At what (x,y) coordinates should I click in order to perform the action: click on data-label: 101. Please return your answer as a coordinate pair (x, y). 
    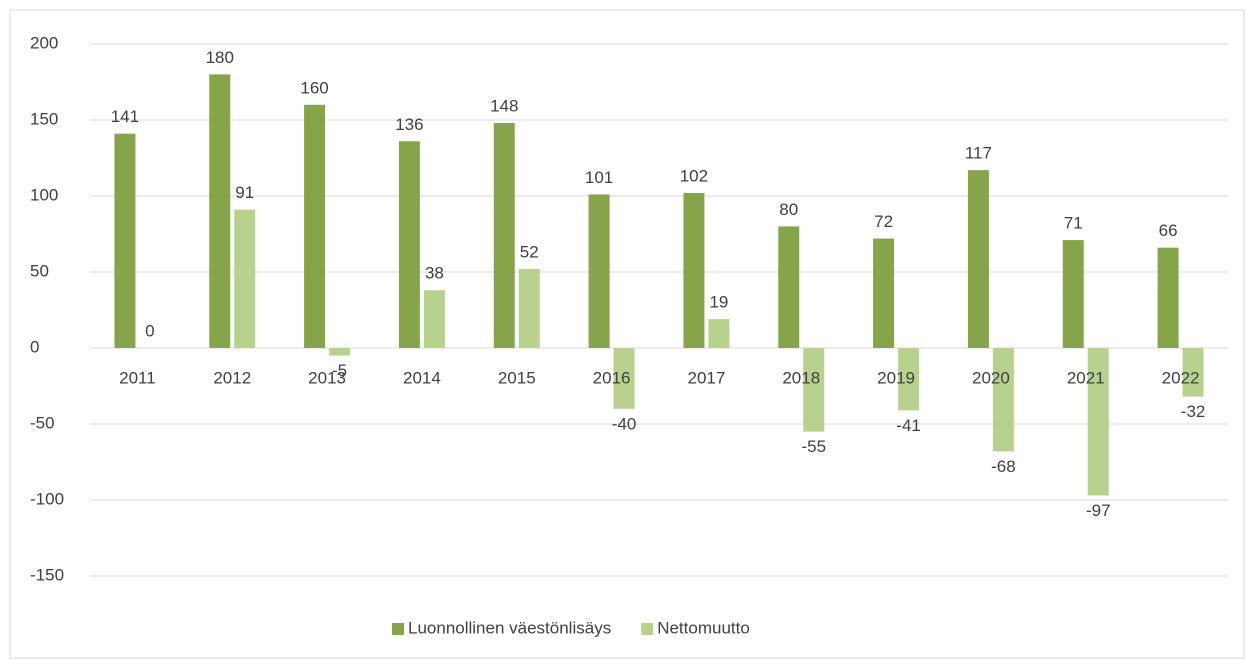
    Looking at the image, I should click on (599, 177).